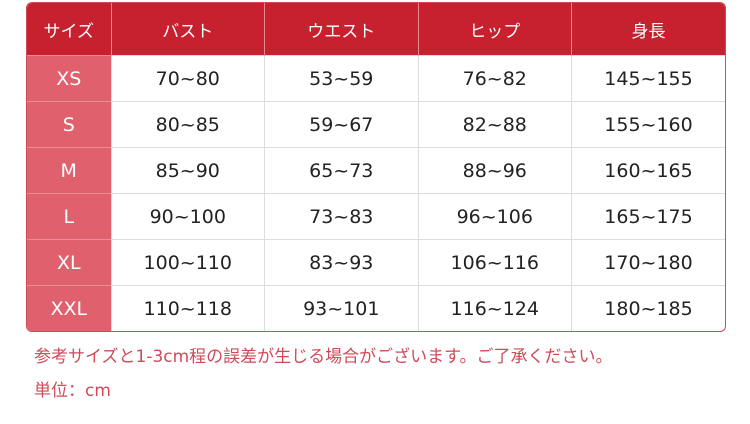 The image size is (750, 424). Describe the element at coordinates (648, 262) in the screenshot. I see `measurement-cell: 170~180` at that location.